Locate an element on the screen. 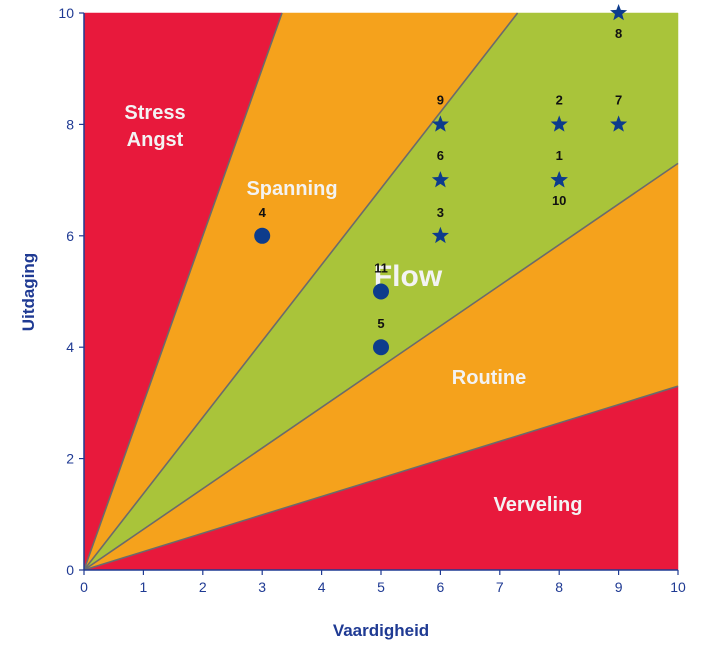 Image resolution: width=701 pixels, height=646 pixels. zone-label-routine: Routine is located at coordinates (489, 378).